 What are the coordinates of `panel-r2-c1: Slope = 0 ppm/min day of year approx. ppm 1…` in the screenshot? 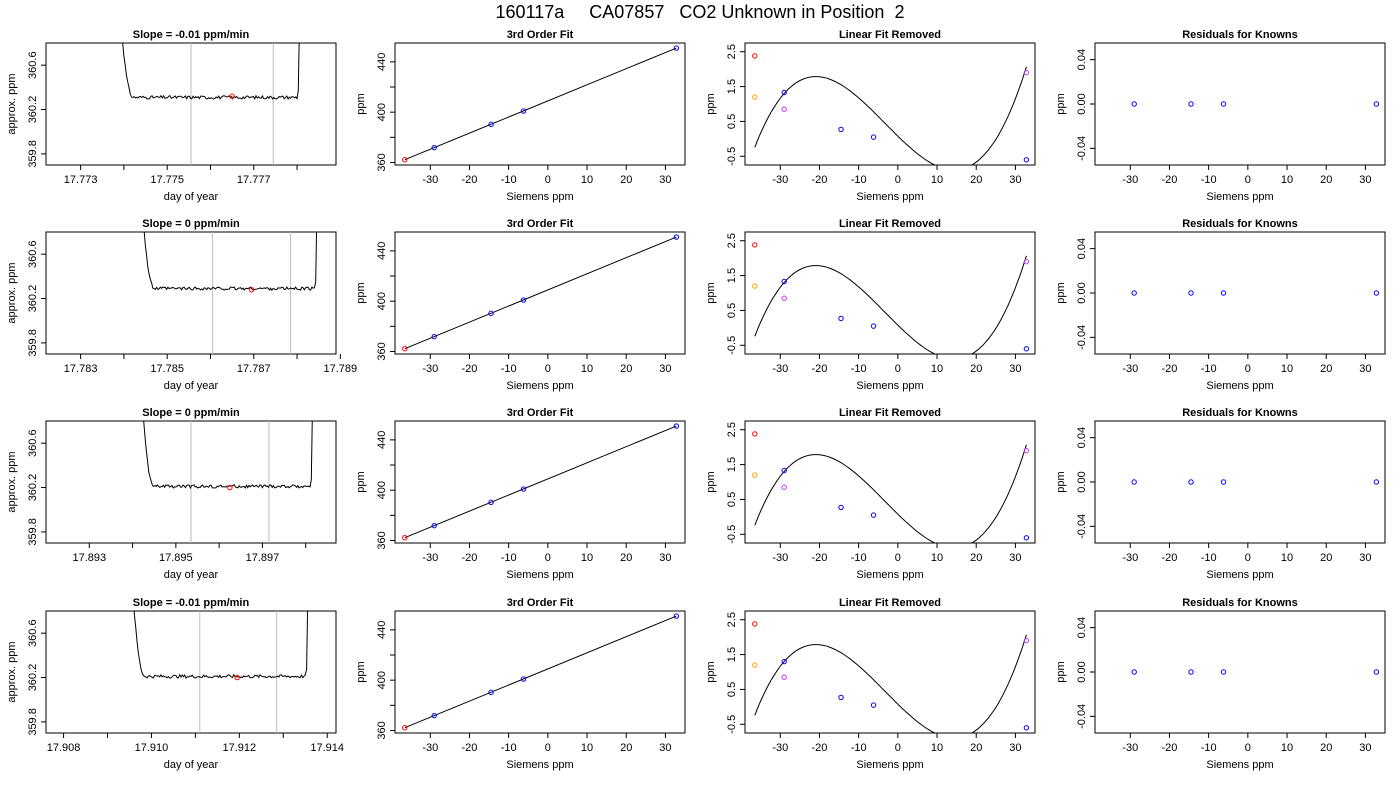 It's located at (181, 305).